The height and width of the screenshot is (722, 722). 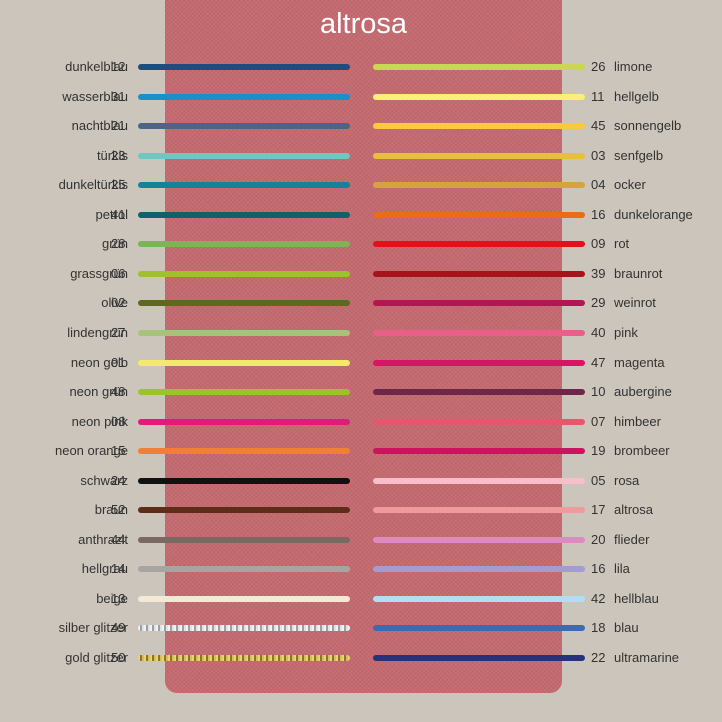 What do you see at coordinates (118, 96) in the screenshot?
I see `color-number: 31` at bounding box center [118, 96].